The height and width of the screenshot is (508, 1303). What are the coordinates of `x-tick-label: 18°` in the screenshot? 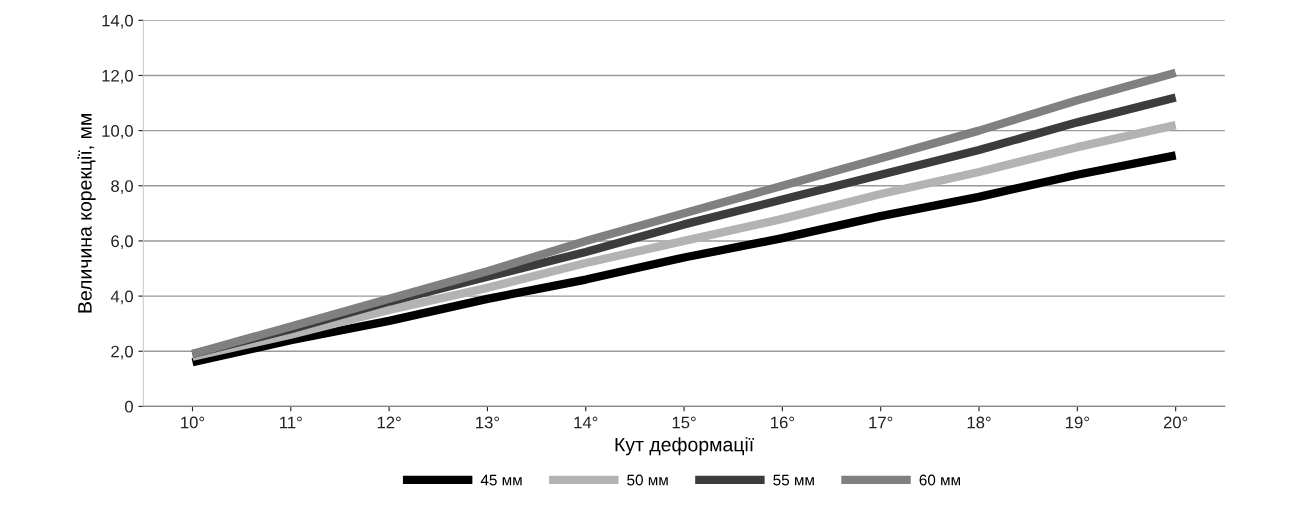 It's located at (979, 422).